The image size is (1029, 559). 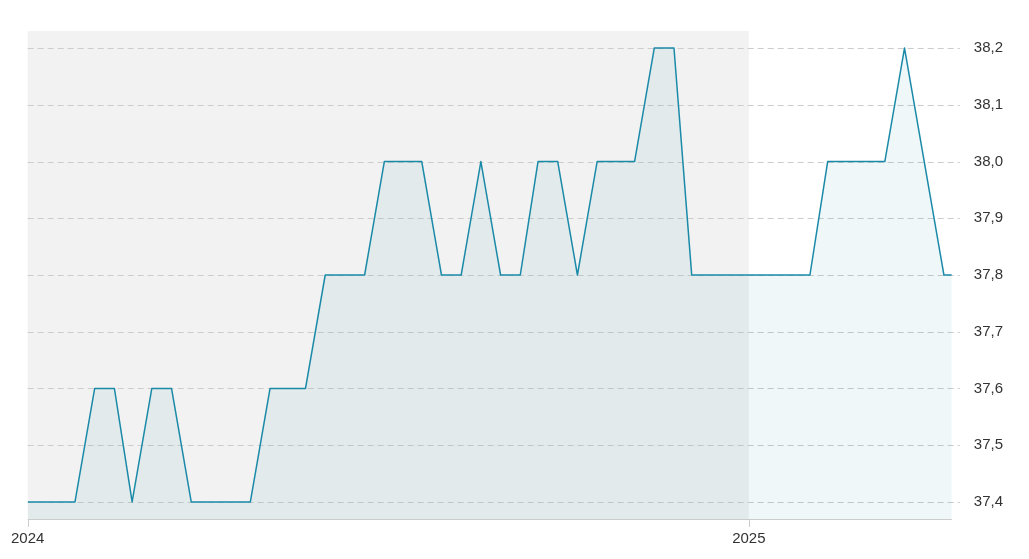 I want to click on y-tick-label: 37,4, so click(x=988, y=501).